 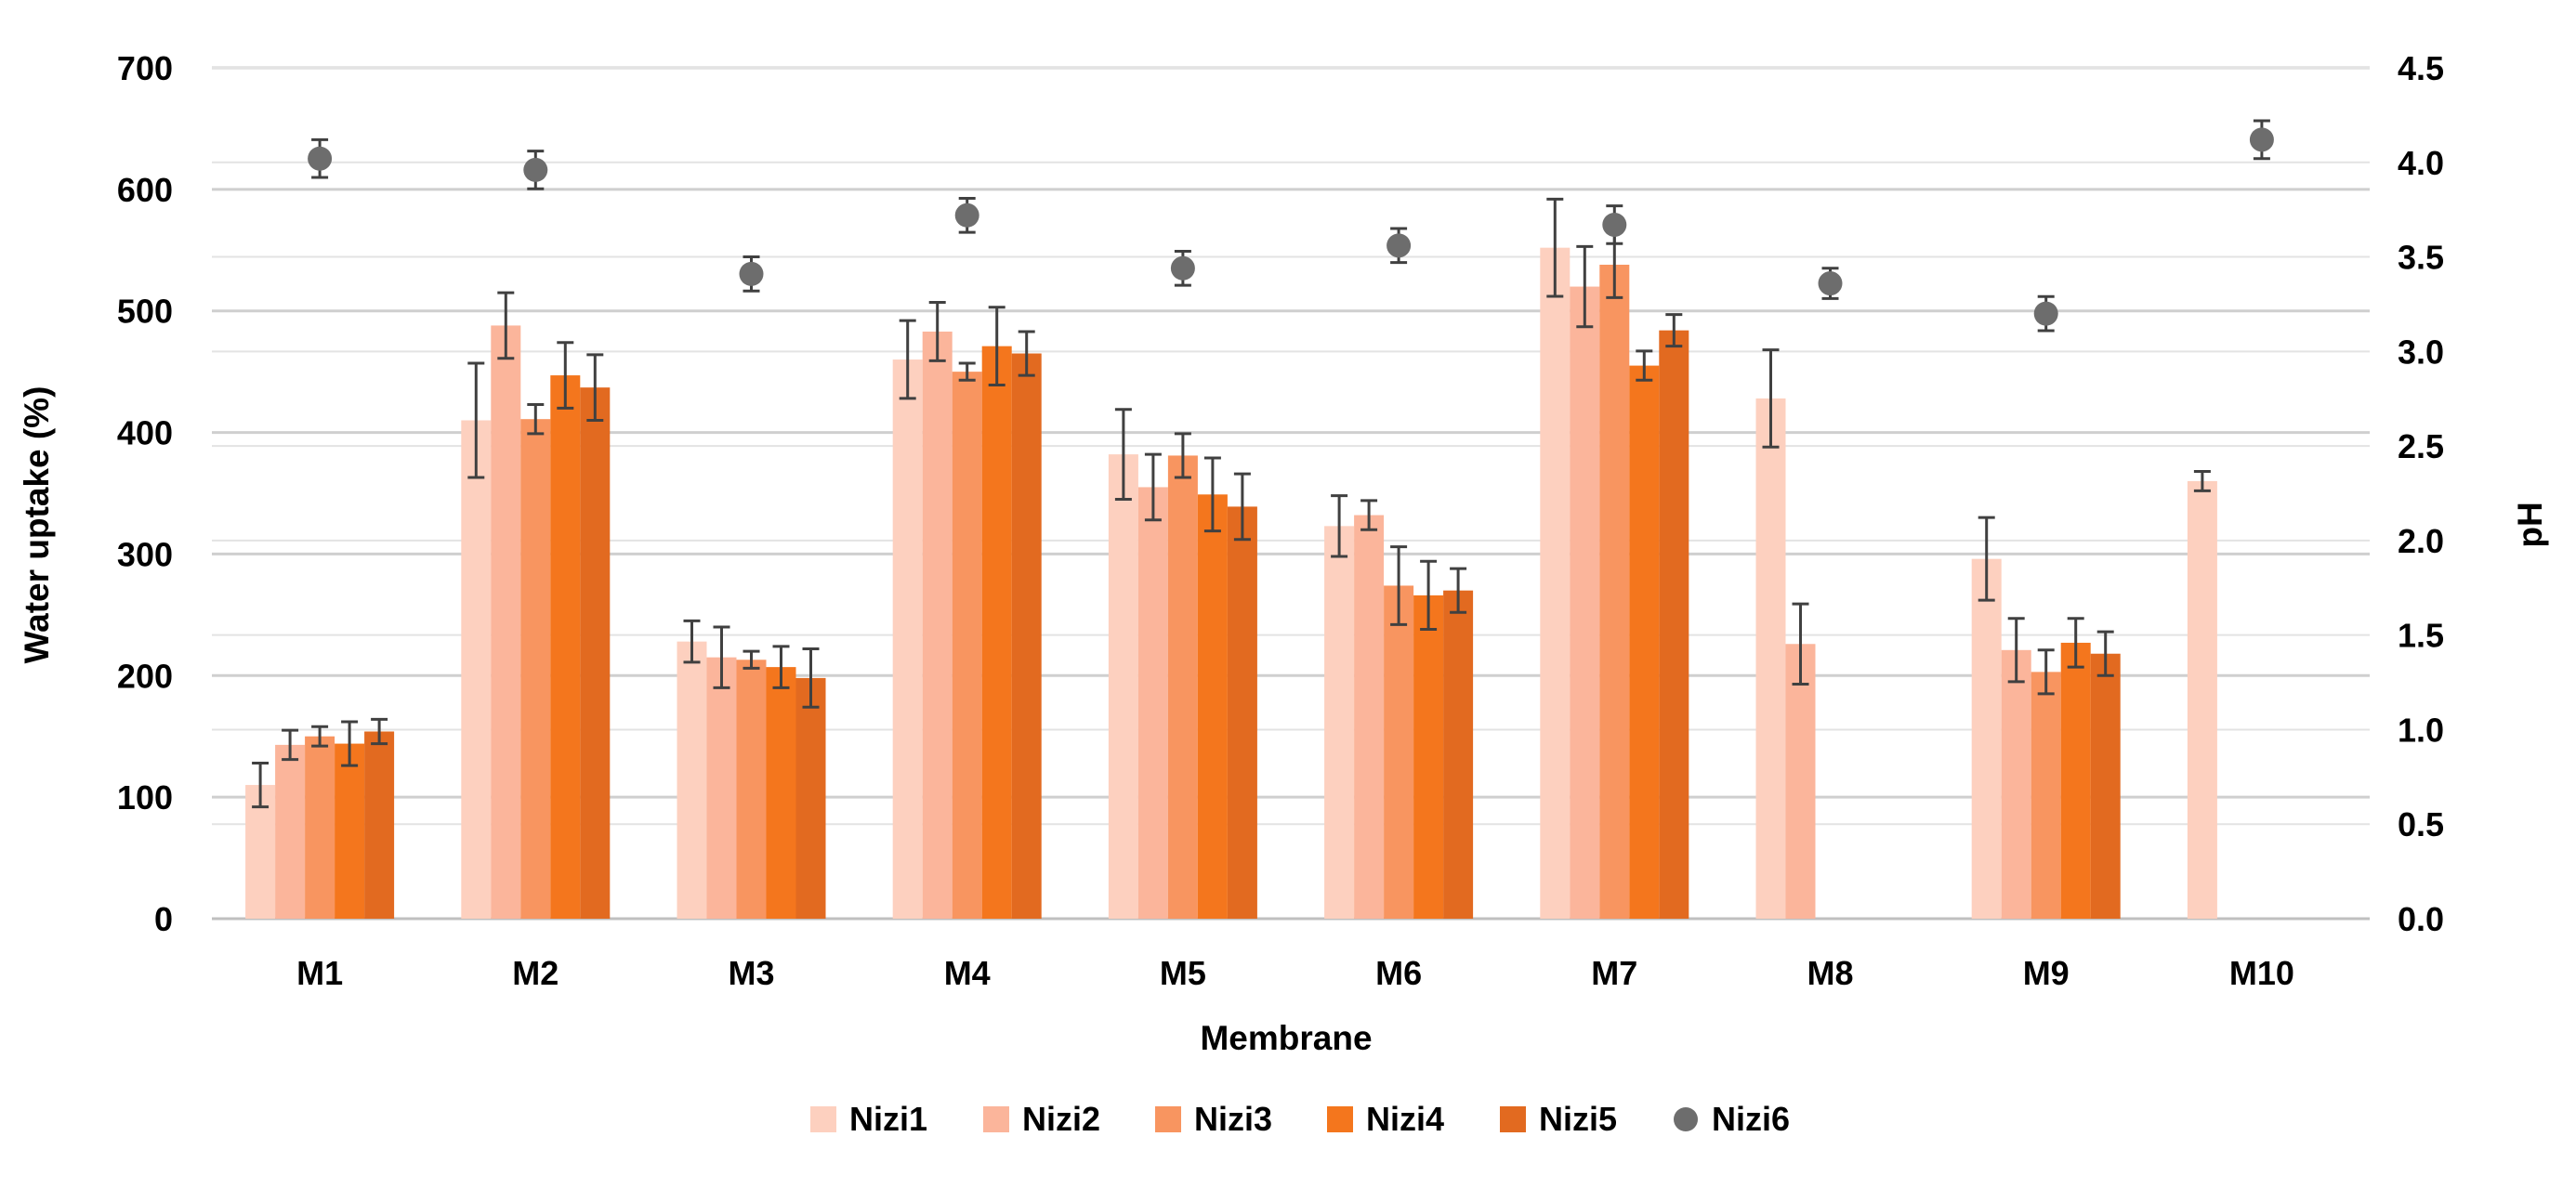 I want to click on bar-Nizi4-M7, so click(x=1644, y=642).